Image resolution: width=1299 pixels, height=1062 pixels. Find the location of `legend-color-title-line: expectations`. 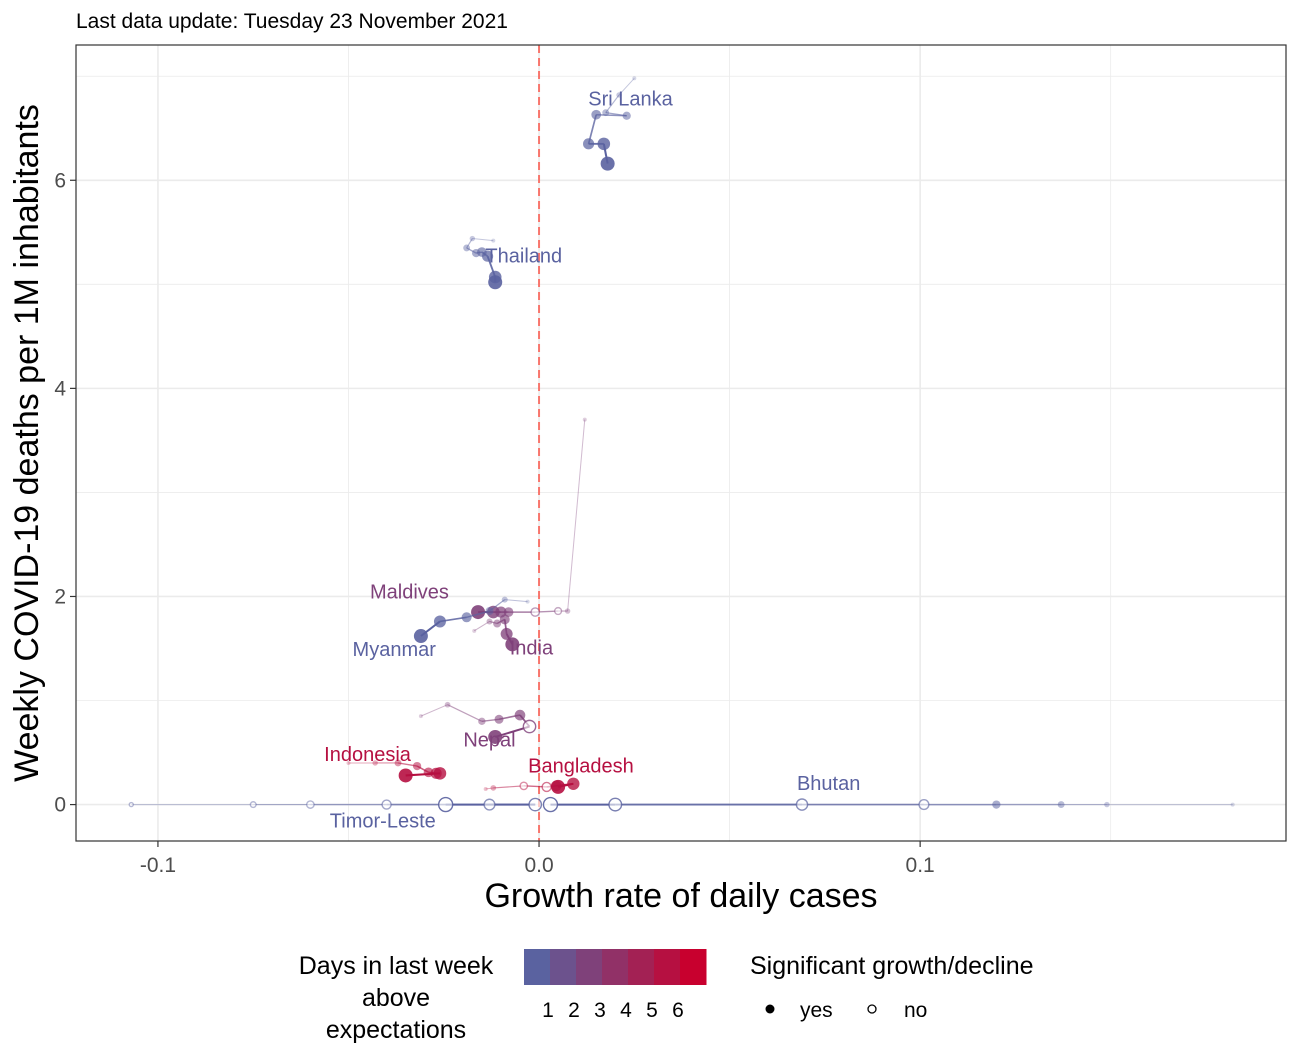

legend-color-title-line: expectations is located at coordinates (396, 1030).